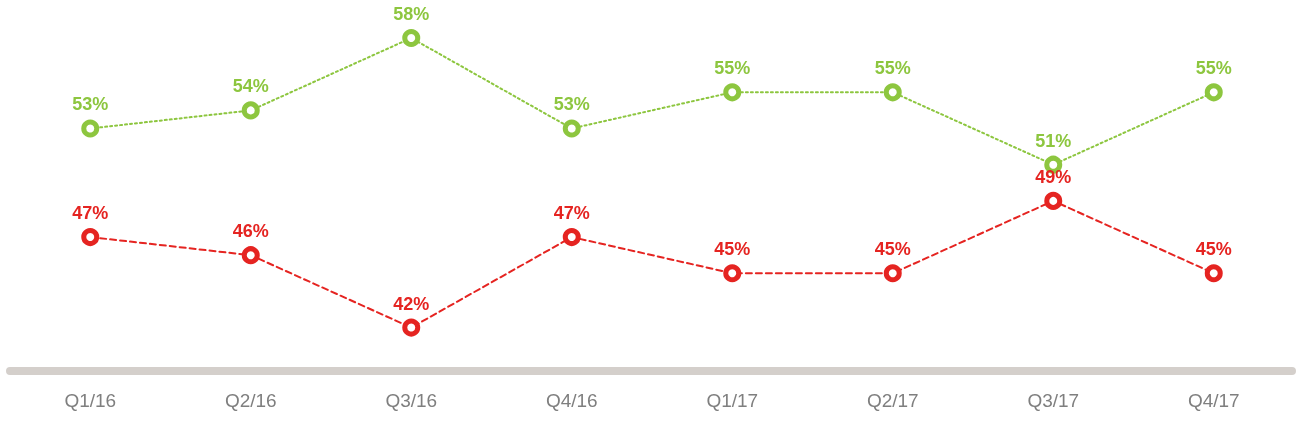 The image size is (1304, 421). I want to click on data-label: 58%, so click(411, 14).